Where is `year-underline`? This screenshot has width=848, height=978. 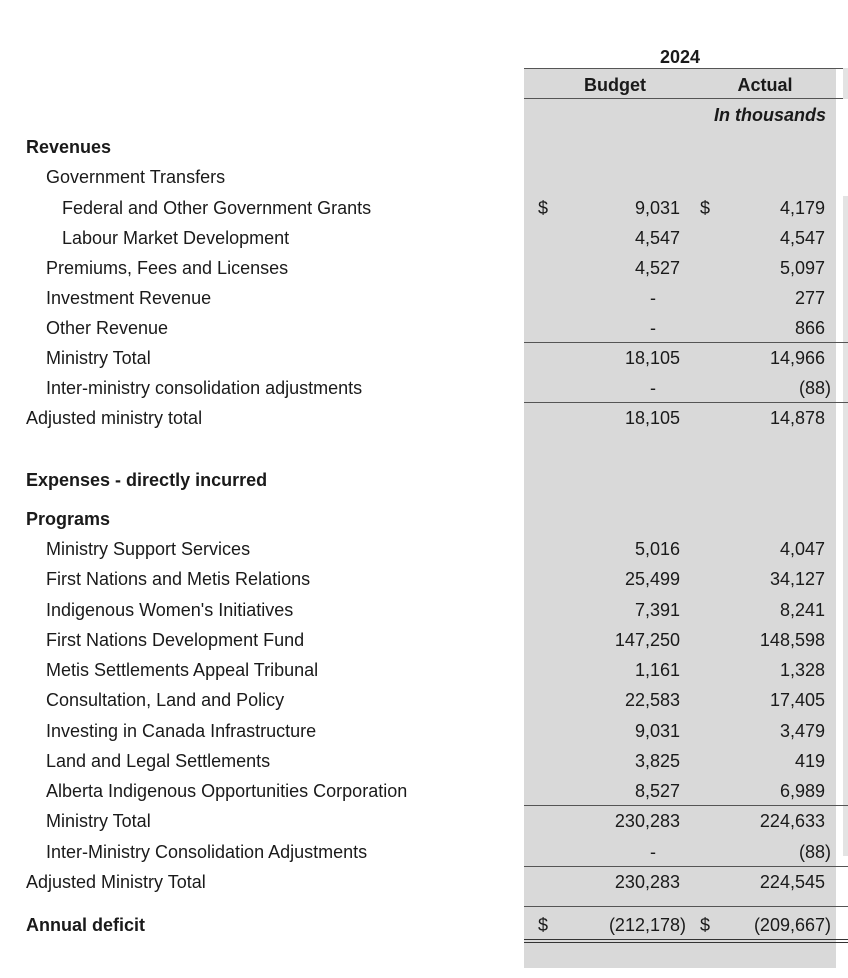
year-underline is located at coordinates (686, 68).